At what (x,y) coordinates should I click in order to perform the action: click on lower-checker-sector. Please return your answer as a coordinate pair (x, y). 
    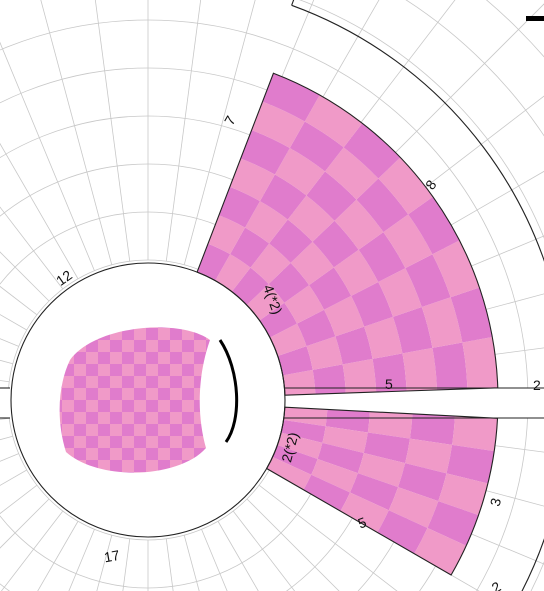
    Looking at the image, I should click on (382, 491).